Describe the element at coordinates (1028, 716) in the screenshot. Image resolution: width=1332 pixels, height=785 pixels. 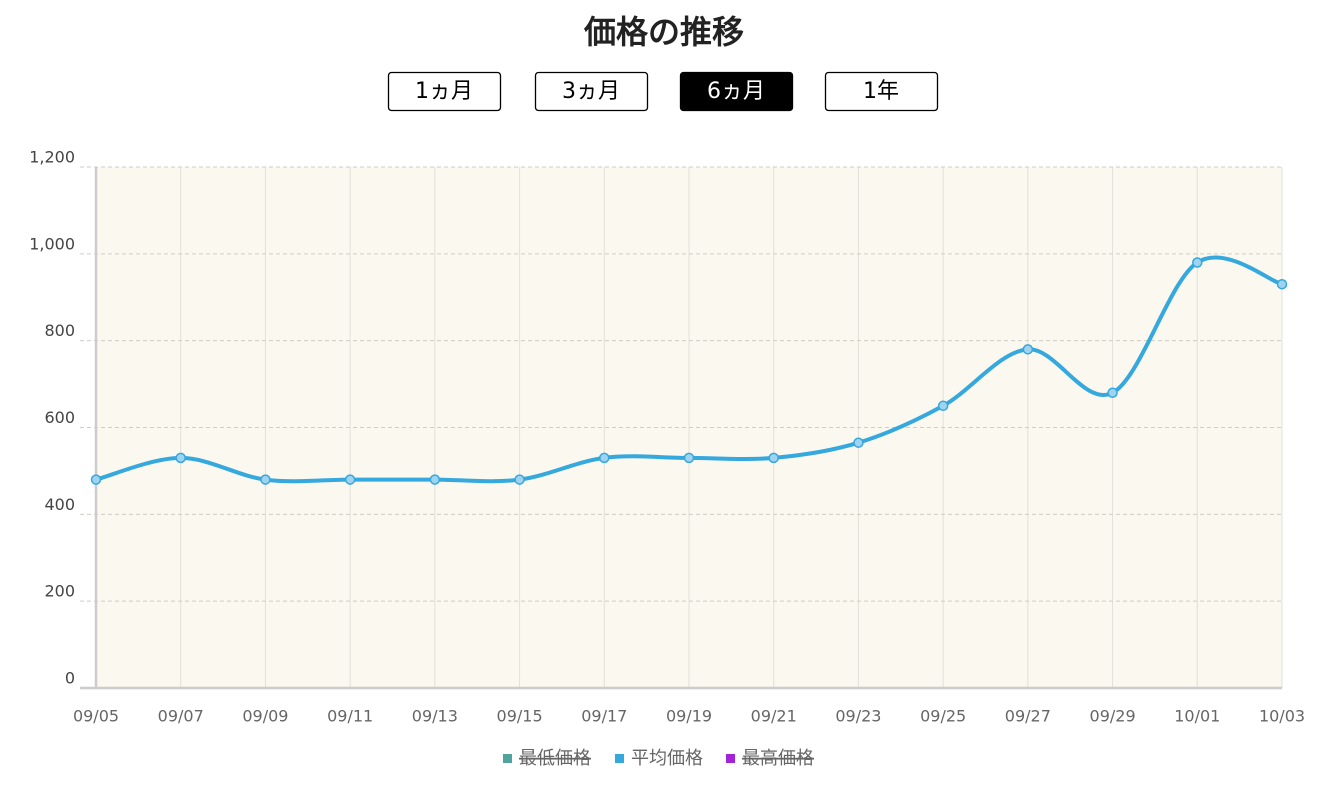
I see `x-tick-label: 09/27` at that location.